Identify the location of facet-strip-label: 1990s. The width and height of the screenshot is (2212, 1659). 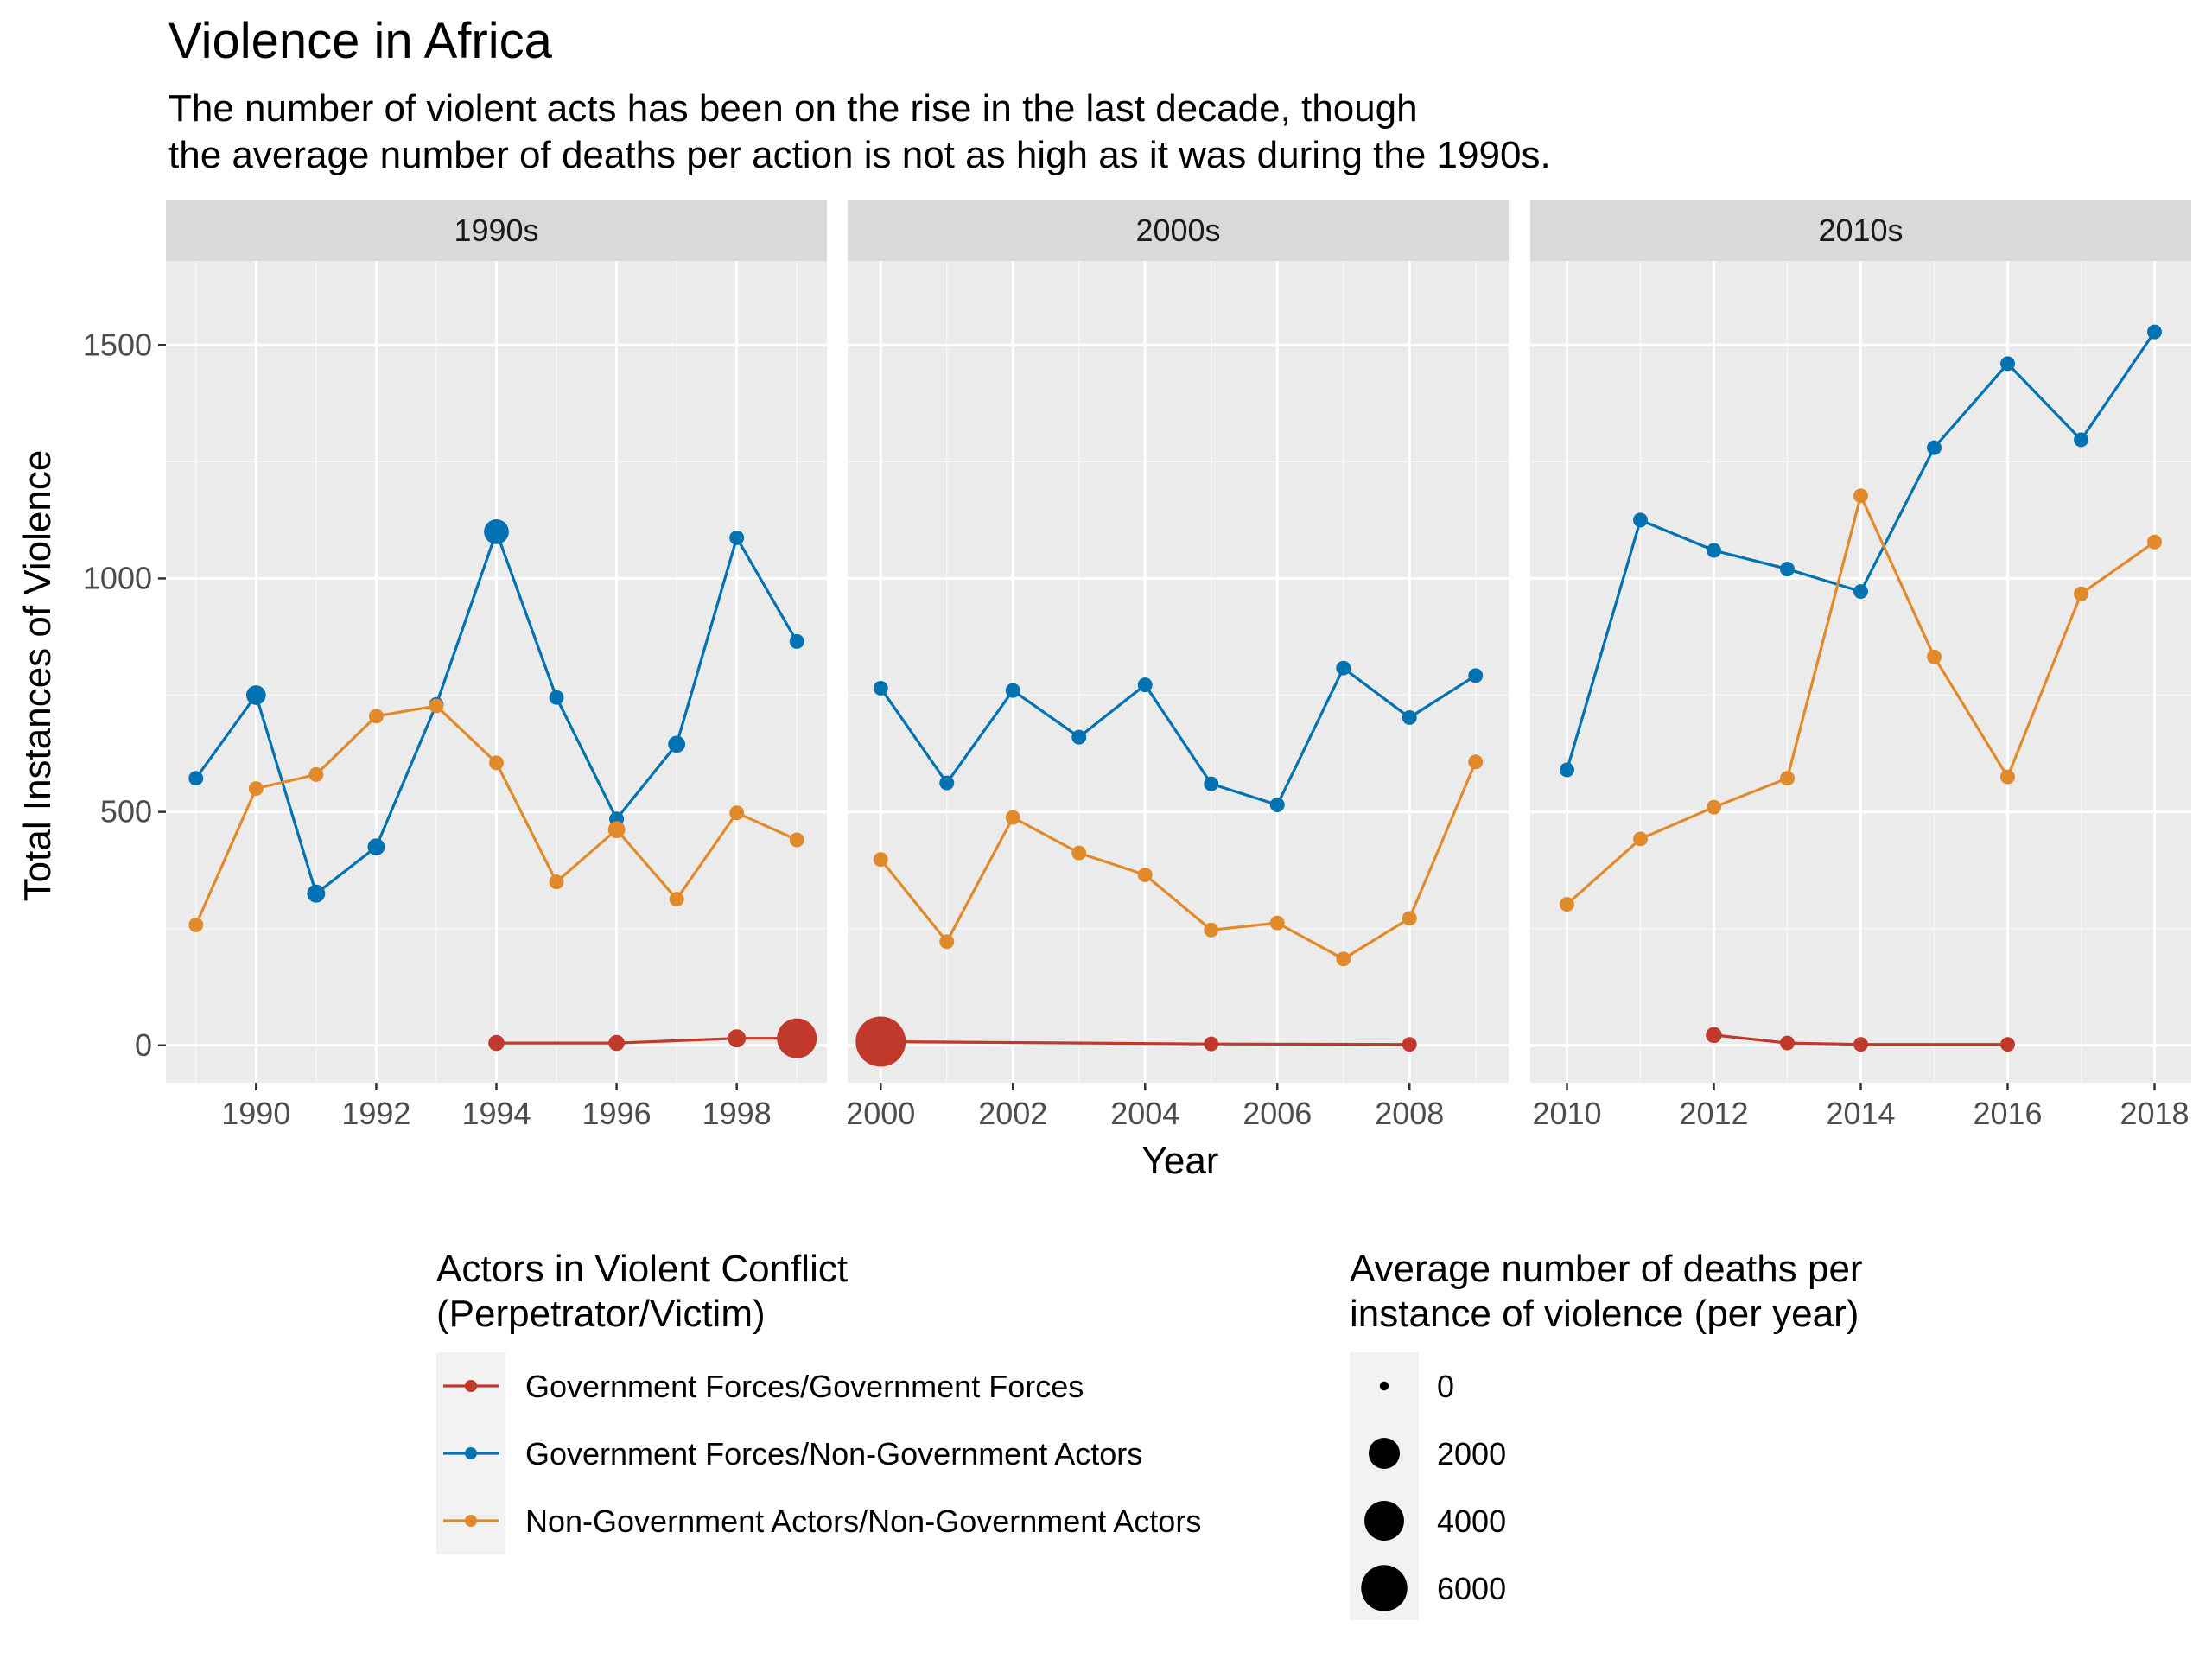
(496, 231).